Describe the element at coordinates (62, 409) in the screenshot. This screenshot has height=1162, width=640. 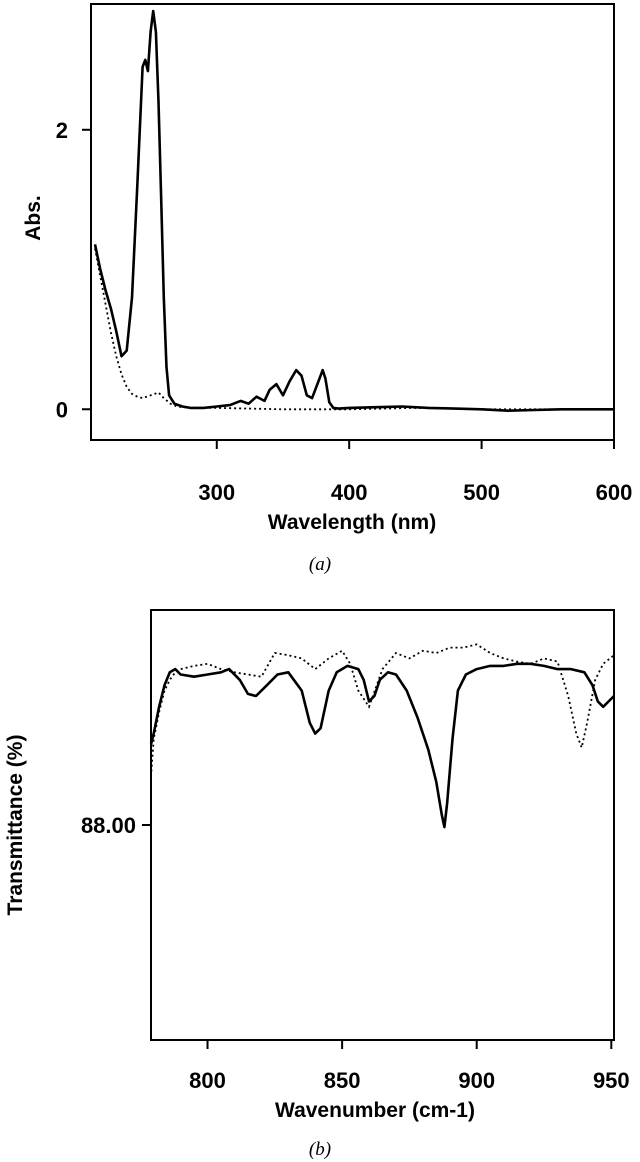
I see `chart-a-y-tick-label: 0` at that location.